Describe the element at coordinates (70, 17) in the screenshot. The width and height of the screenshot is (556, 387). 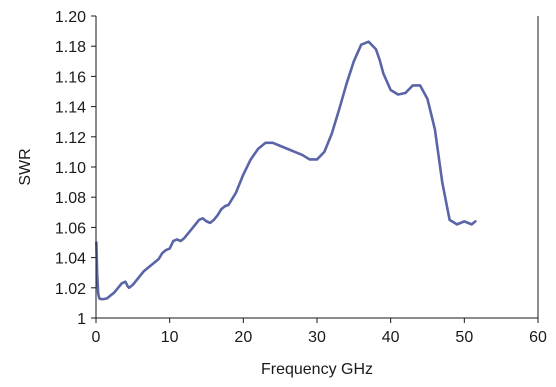
I see `y-tick-label: 1.20` at that location.